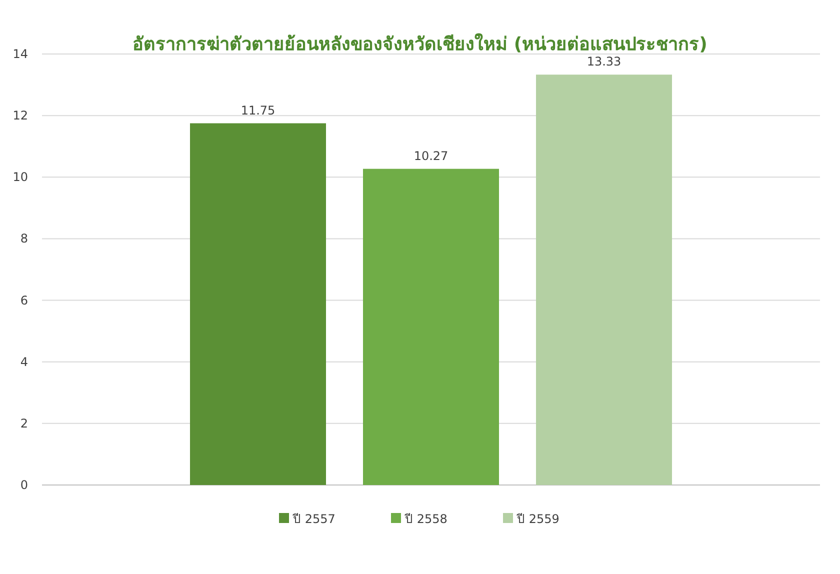 This screenshot has width=840, height=574. I want to click on legend-label: ปี 2558, so click(426, 519).